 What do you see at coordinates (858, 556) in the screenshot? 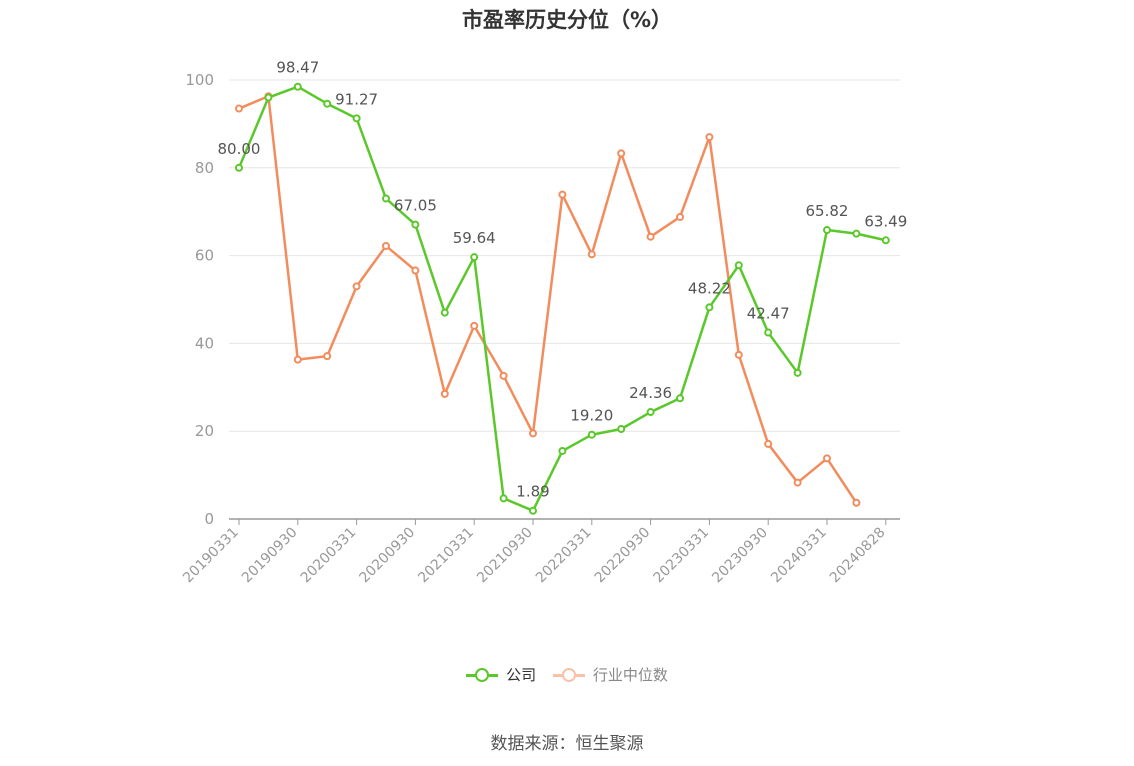
I see `x-tick-label: 20240828` at bounding box center [858, 556].